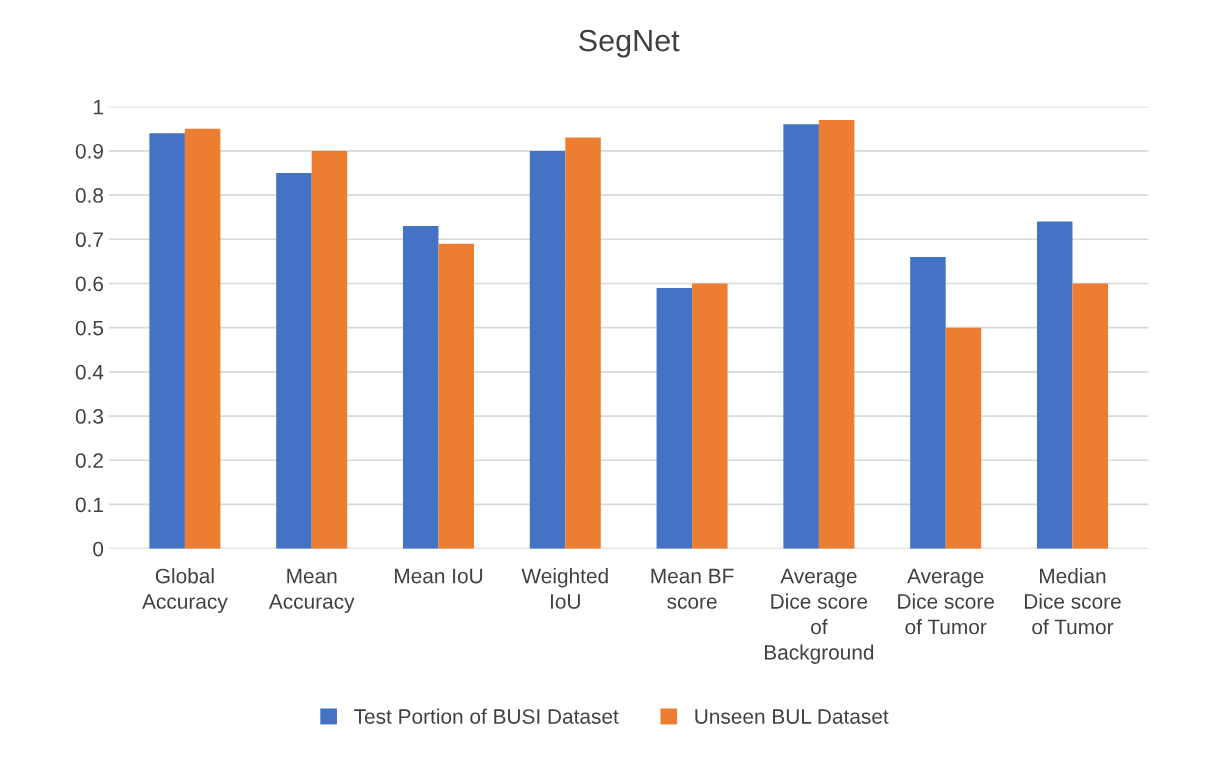 The image size is (1209, 762). What do you see at coordinates (946, 601) in the screenshot?
I see `x-tick-label: Average Dice score of Tumor` at bounding box center [946, 601].